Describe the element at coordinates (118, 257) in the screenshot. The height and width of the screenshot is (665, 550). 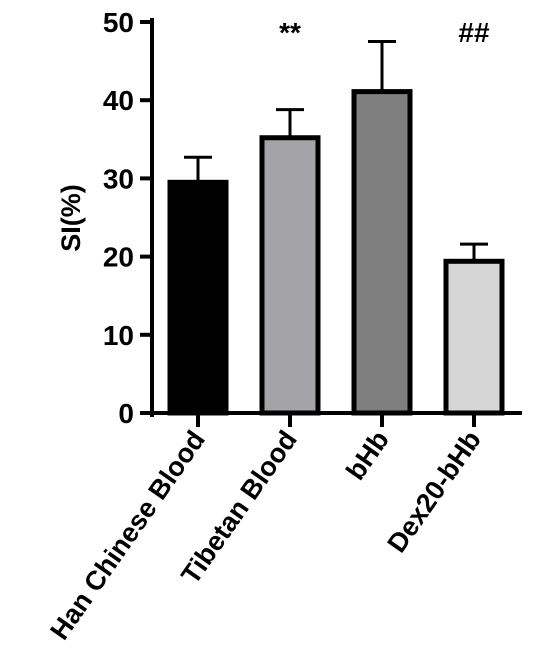
I see `y-tick-label: 20` at that location.